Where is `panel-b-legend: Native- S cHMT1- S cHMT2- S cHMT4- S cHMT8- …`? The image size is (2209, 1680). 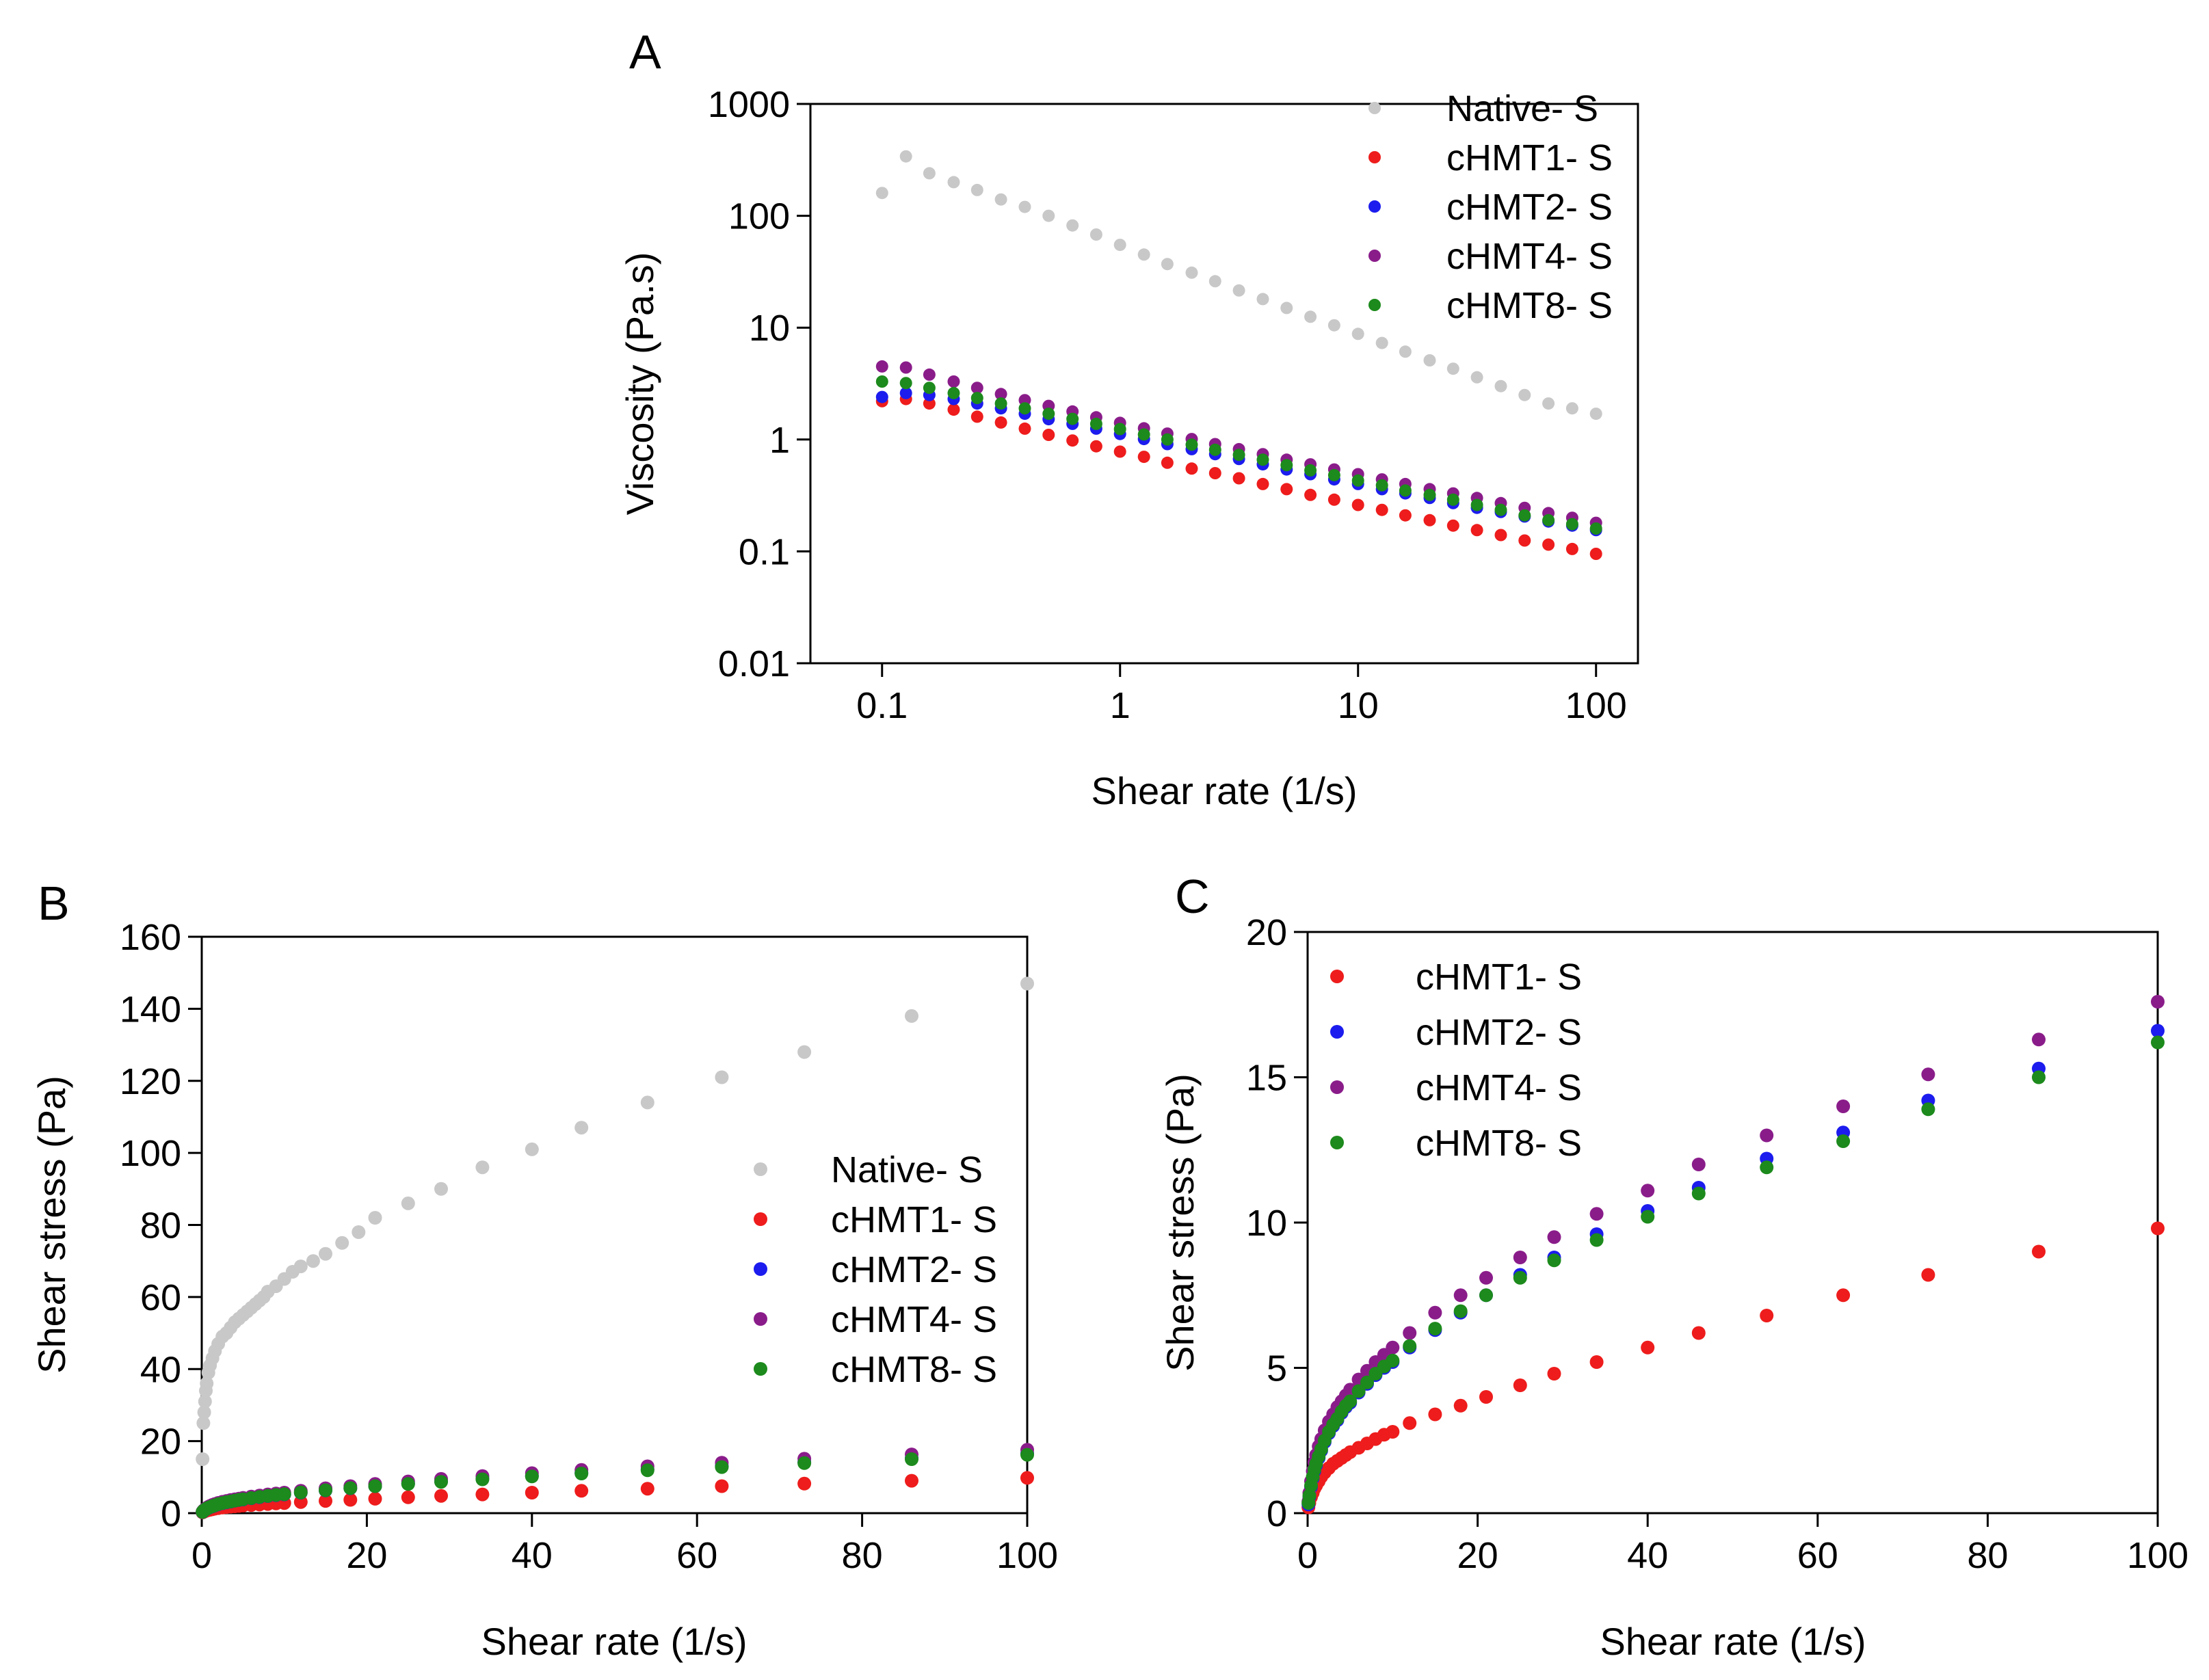 panel-b-legend: Native- S cHMT1- S cHMT2- S cHMT4- S cHMT8- … is located at coordinates (876, 1269).